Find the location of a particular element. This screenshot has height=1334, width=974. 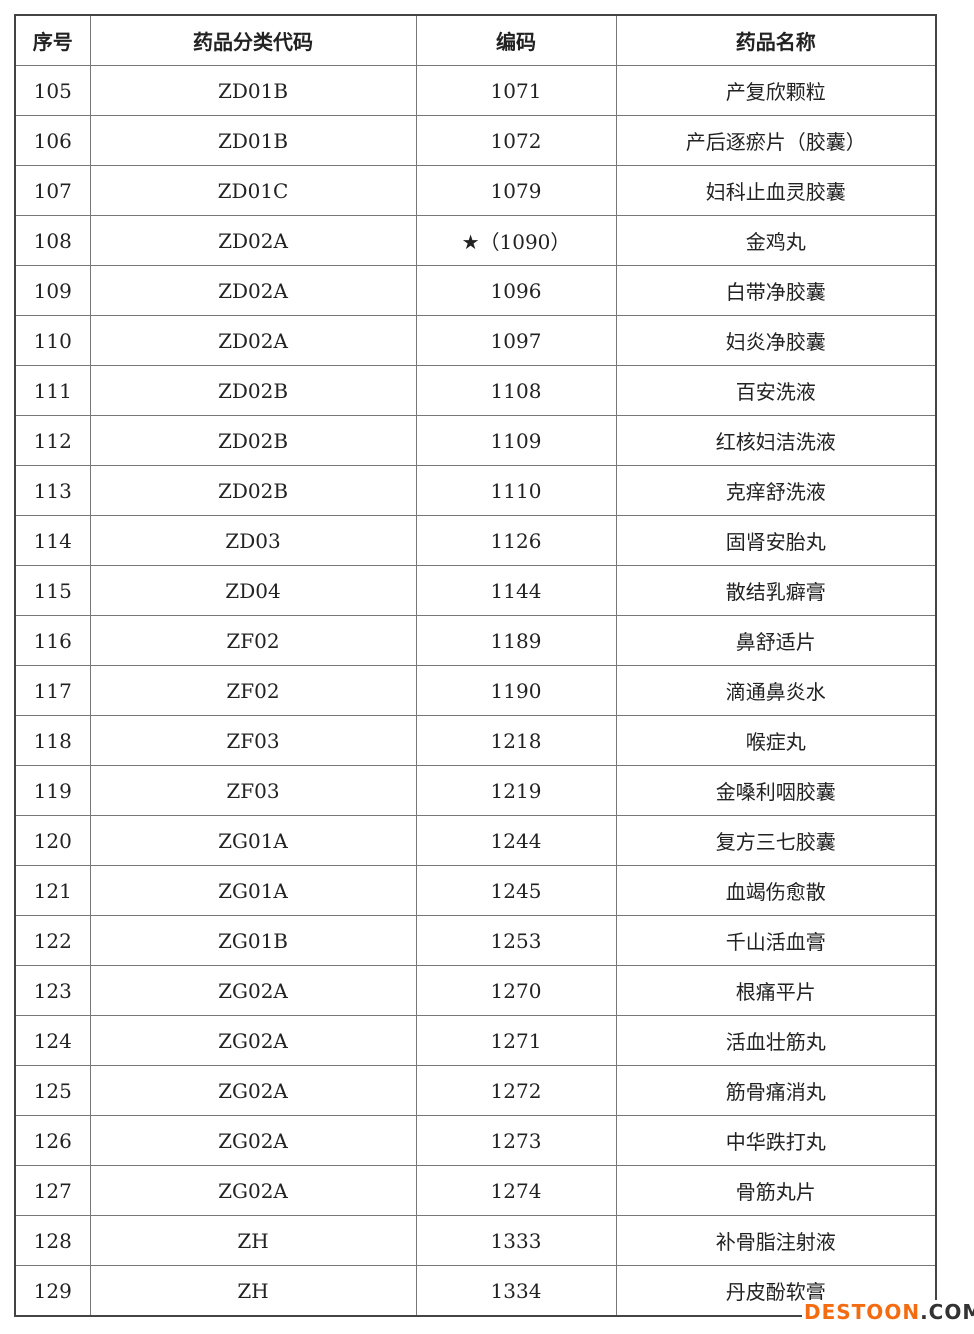

cell-drug-name: 固肾安胎丸 is located at coordinates (776, 540).